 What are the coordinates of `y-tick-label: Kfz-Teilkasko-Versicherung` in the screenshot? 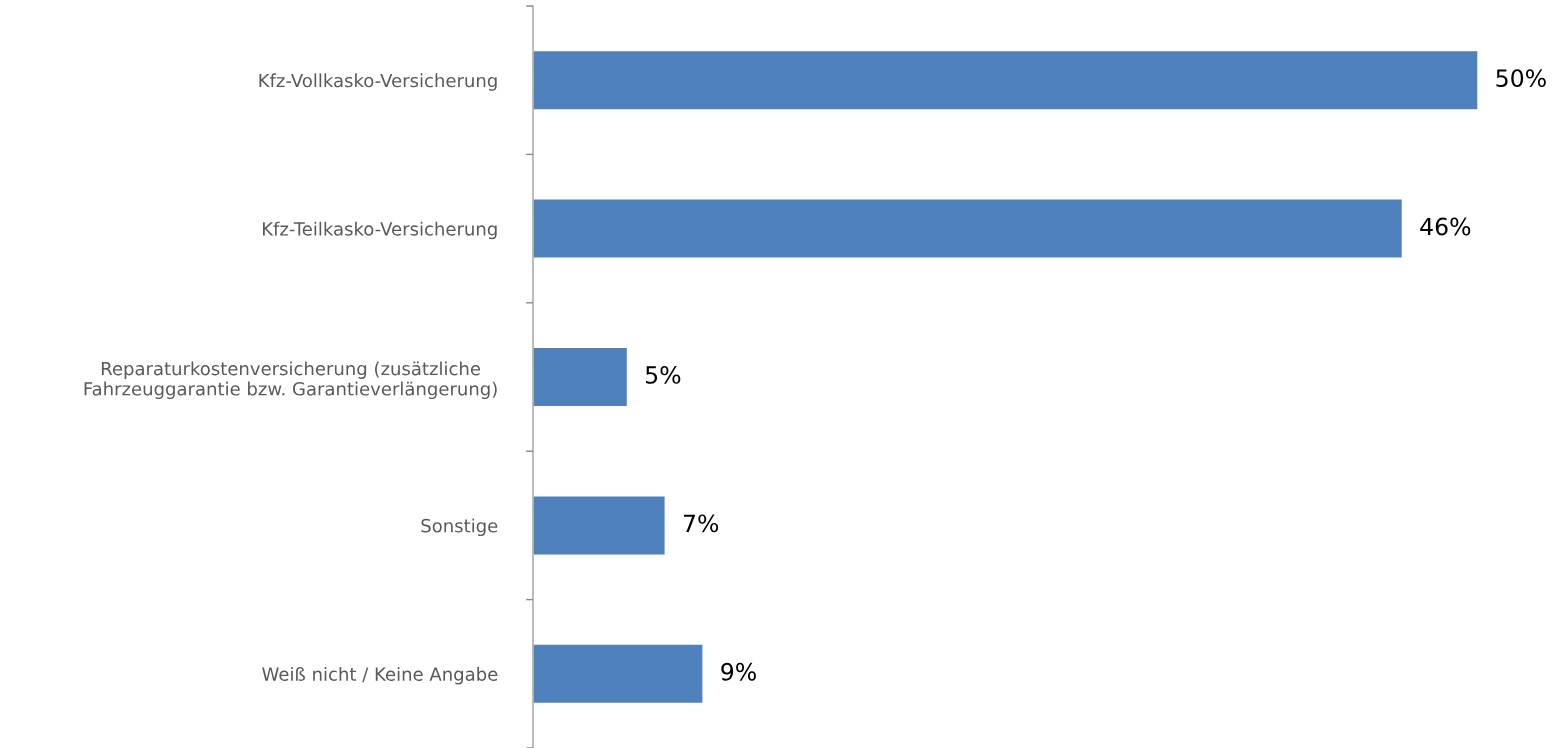 It's located at (380, 230).